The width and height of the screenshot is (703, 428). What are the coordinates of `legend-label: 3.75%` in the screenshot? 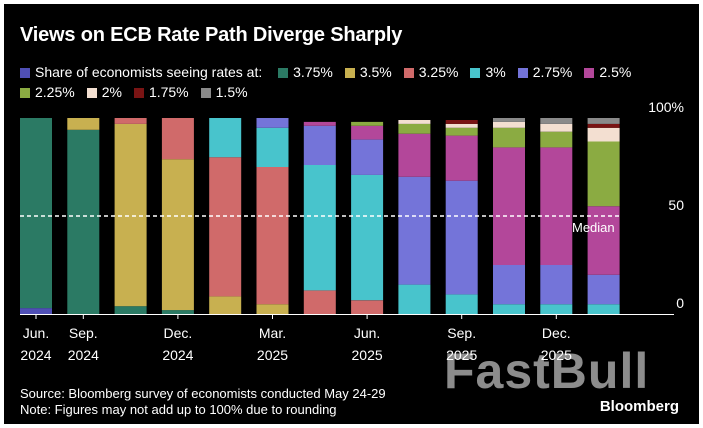 It's located at (313, 72).